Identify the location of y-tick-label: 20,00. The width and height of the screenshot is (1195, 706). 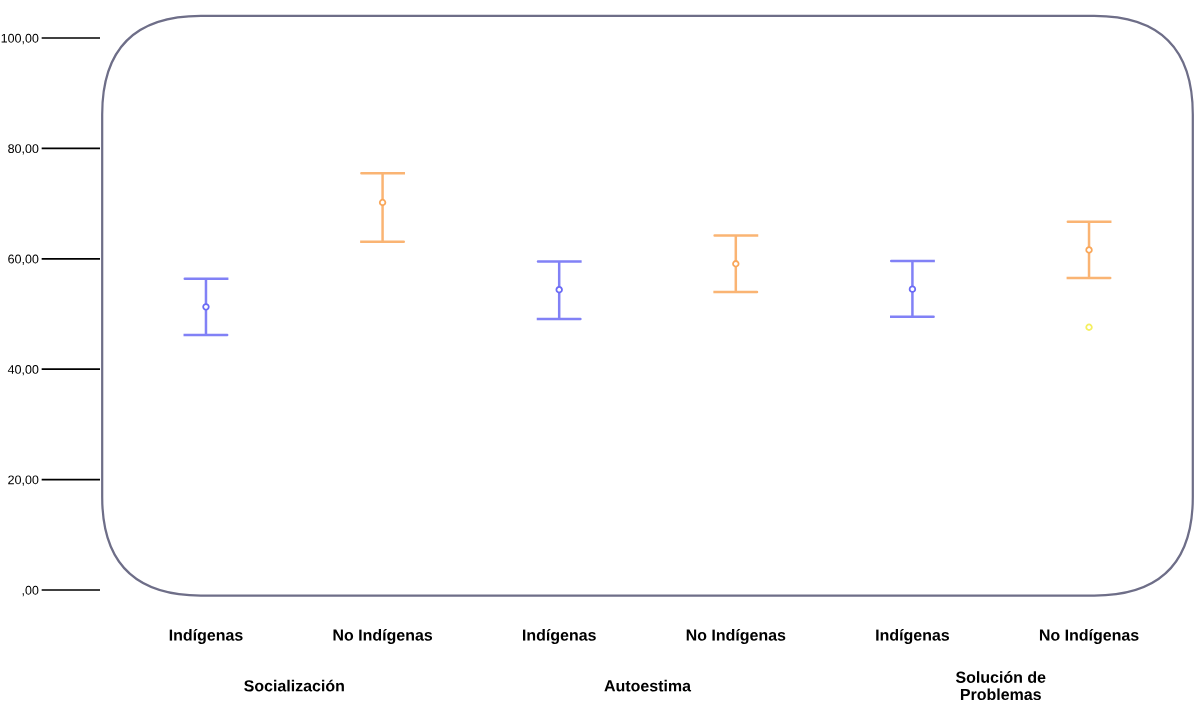
(23, 480).